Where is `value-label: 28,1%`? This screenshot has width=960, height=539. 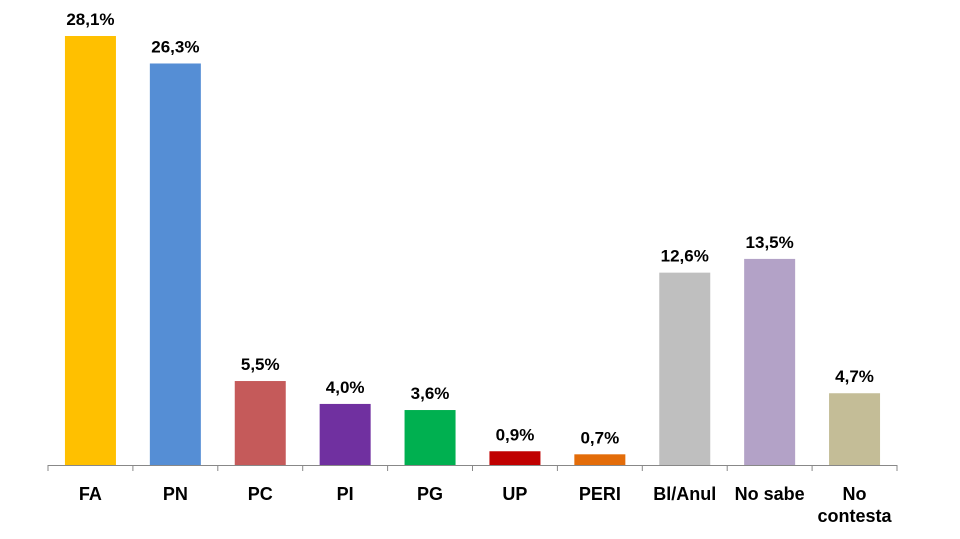
value-label: 28,1% is located at coordinates (90, 19).